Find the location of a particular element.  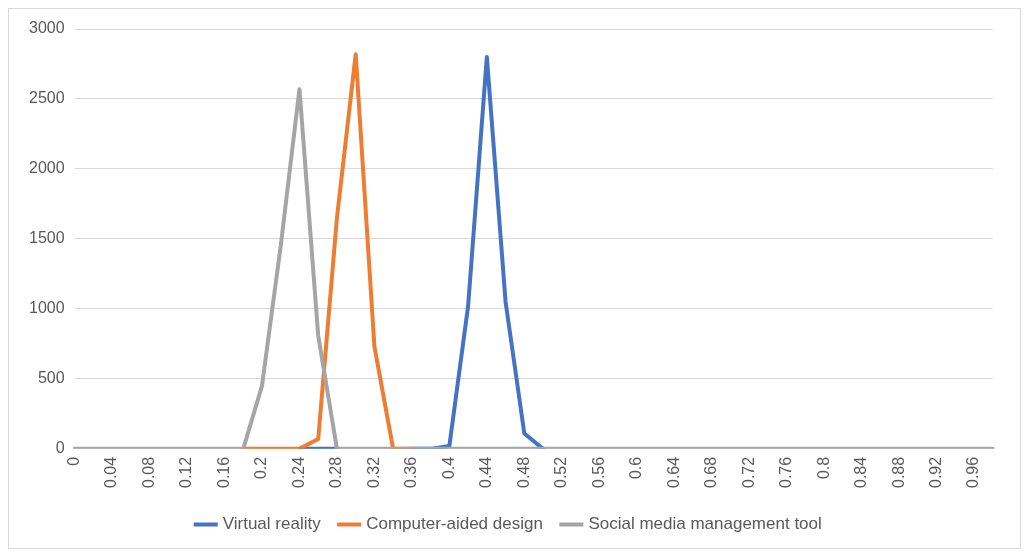

x-tick-label: 0.36 is located at coordinates (411, 472).